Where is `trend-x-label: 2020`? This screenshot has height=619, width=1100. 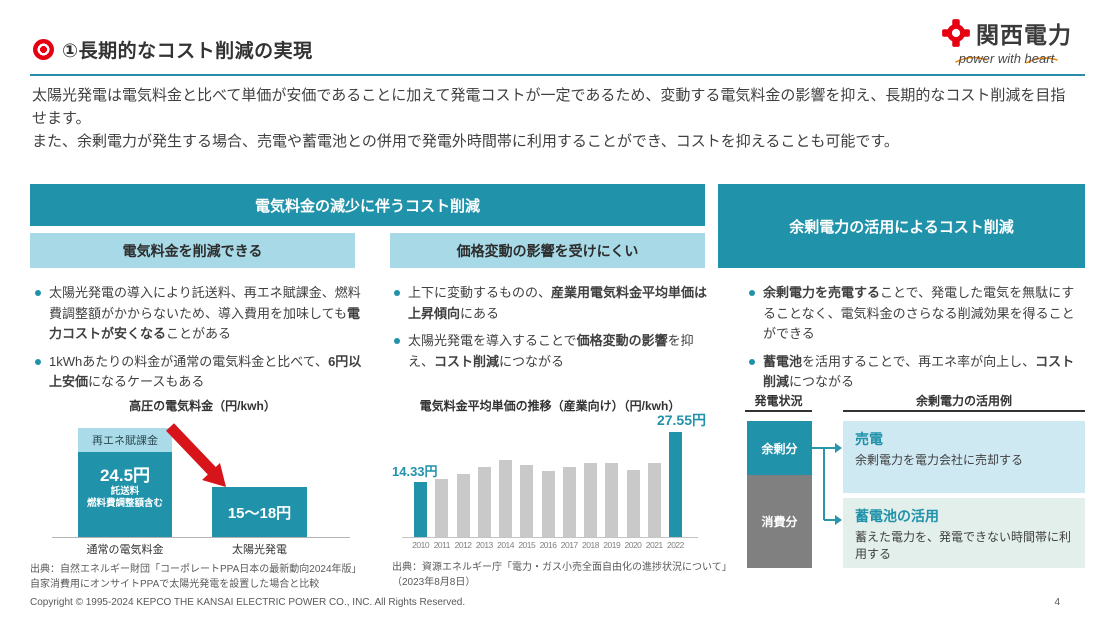 trend-x-label: 2020 is located at coordinates (633, 545).